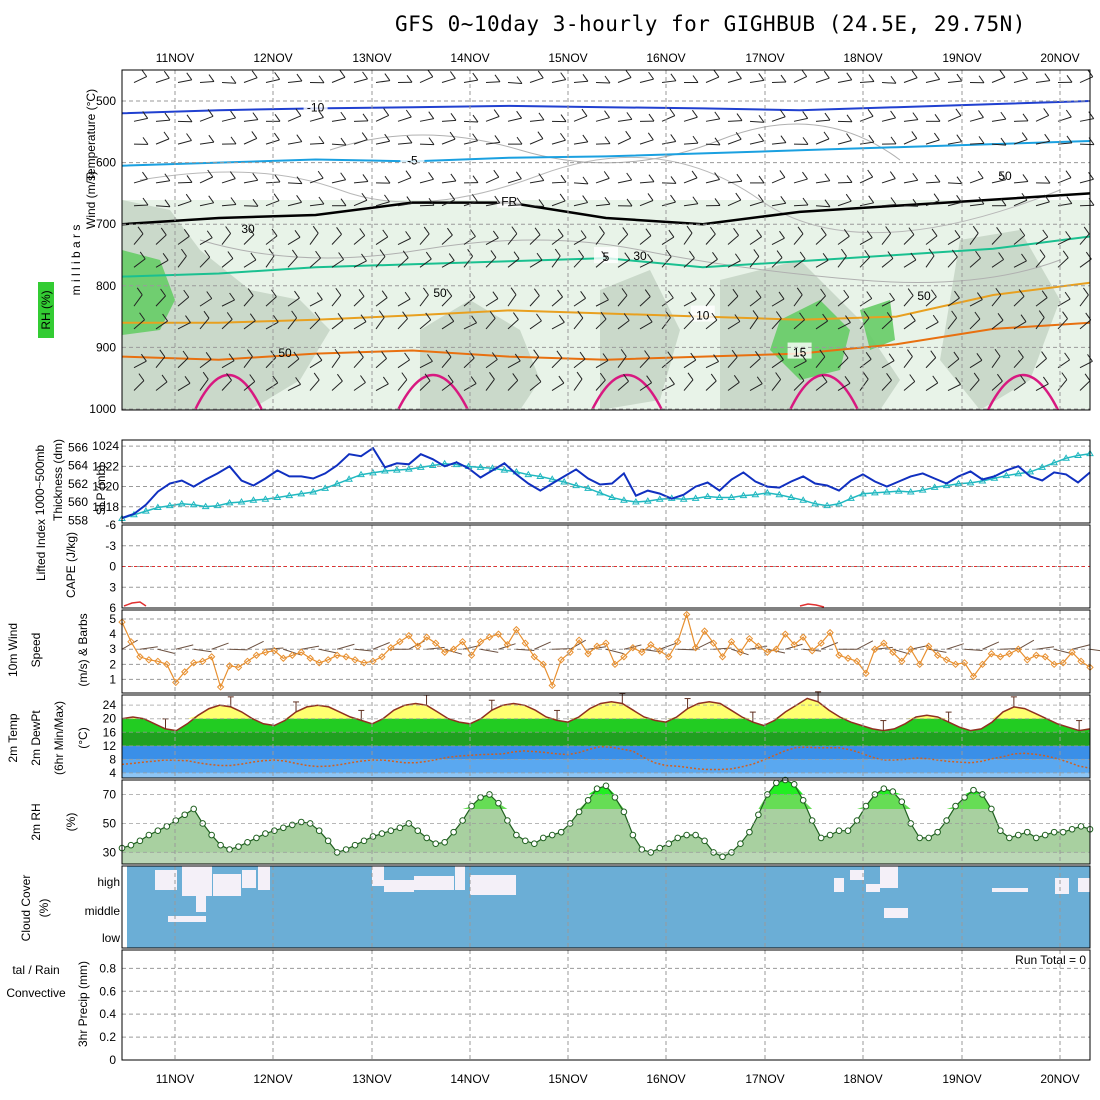  What do you see at coordinates (812, 605) in the screenshot?
I see `li-series` at bounding box center [812, 605].